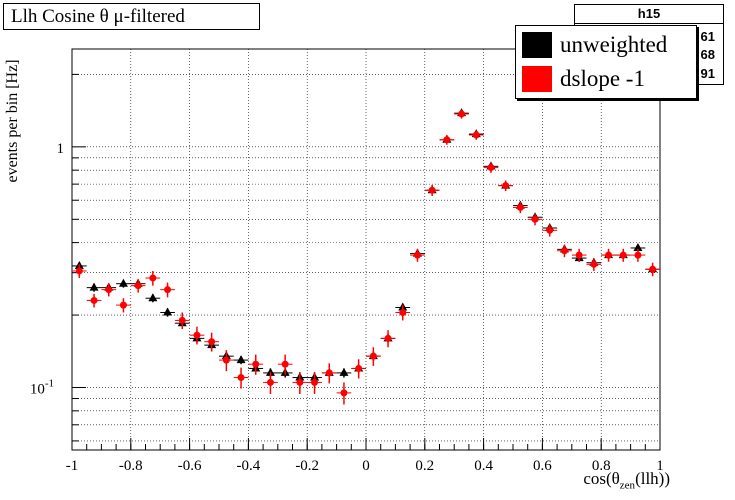 Image resolution: width=735 pixels, height=500 pixels. Describe the element at coordinates (649, 14) in the screenshot. I see `stats-title: h15` at that location.